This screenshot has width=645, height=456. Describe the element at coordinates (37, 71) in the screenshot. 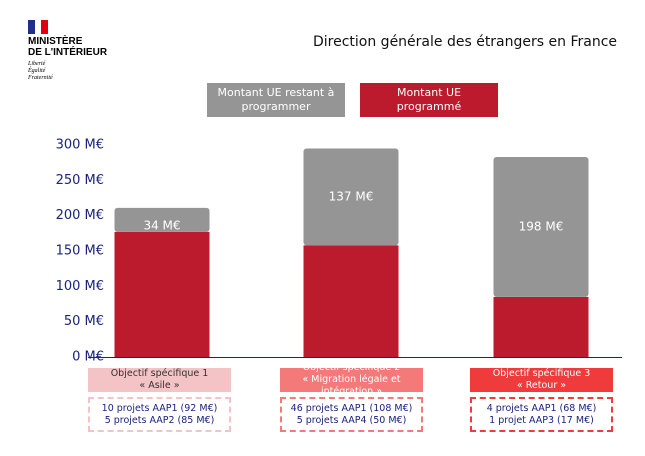

I see `motto: Égalité` at that location.